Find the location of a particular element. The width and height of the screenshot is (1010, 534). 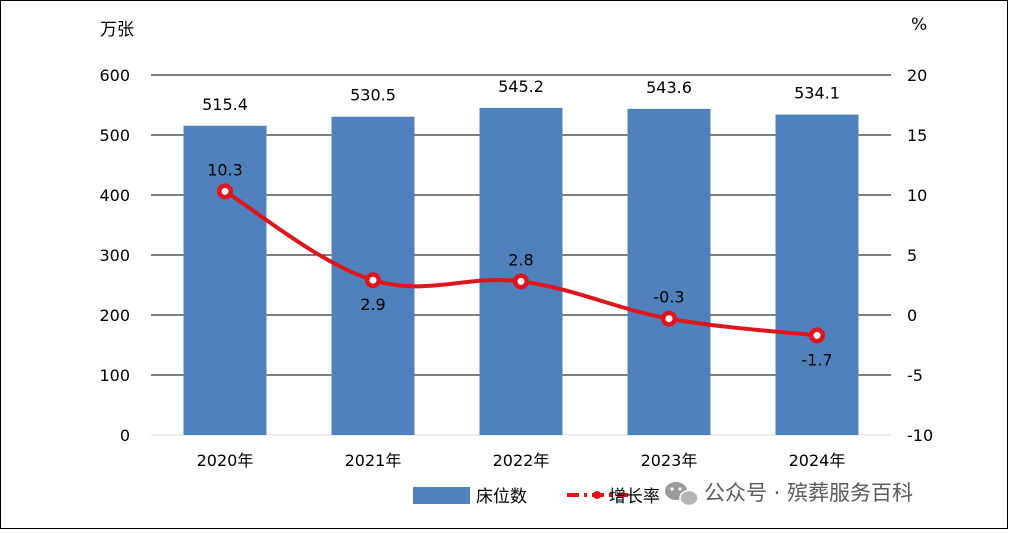

rate-value-label: -0.3 is located at coordinates (668, 297).